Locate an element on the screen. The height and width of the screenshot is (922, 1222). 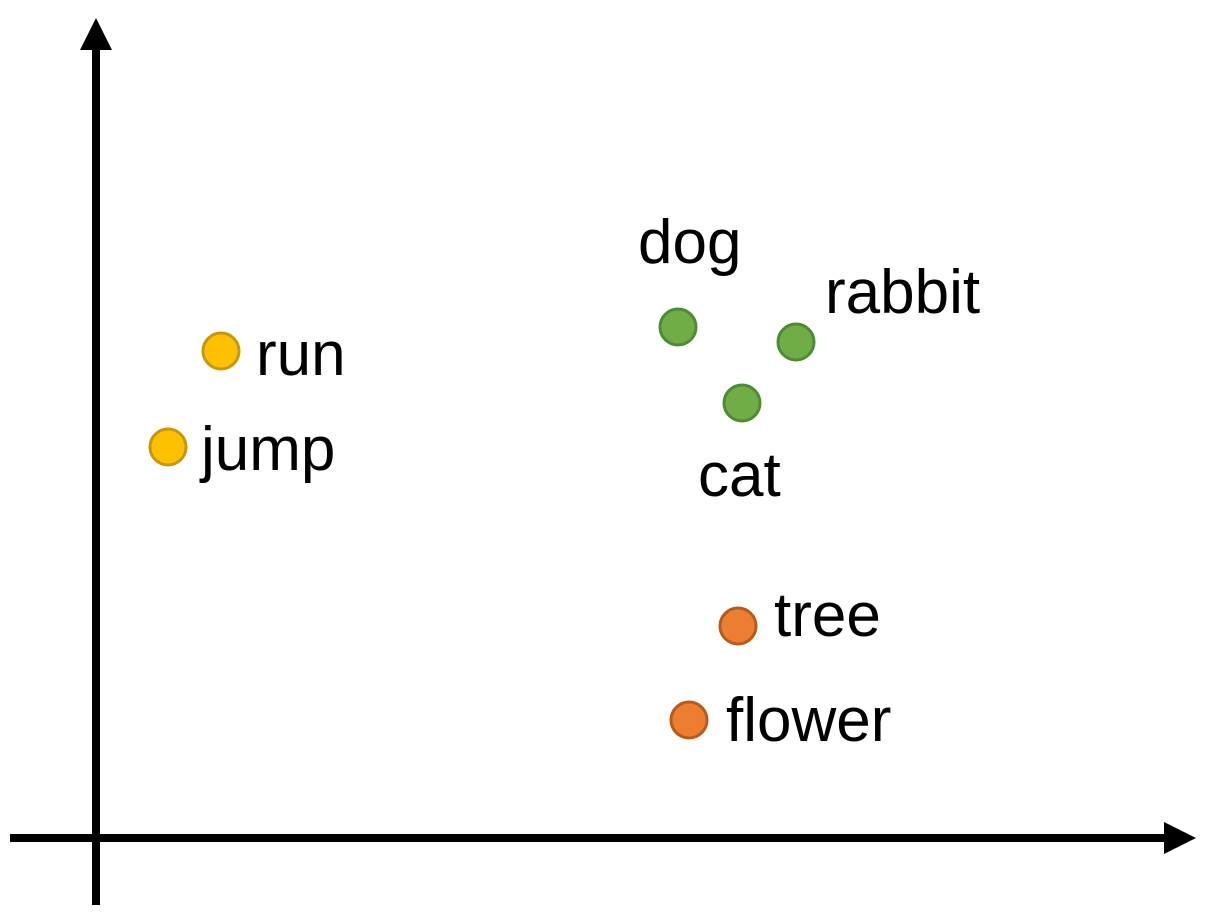
point-dog is located at coordinates (678, 327).